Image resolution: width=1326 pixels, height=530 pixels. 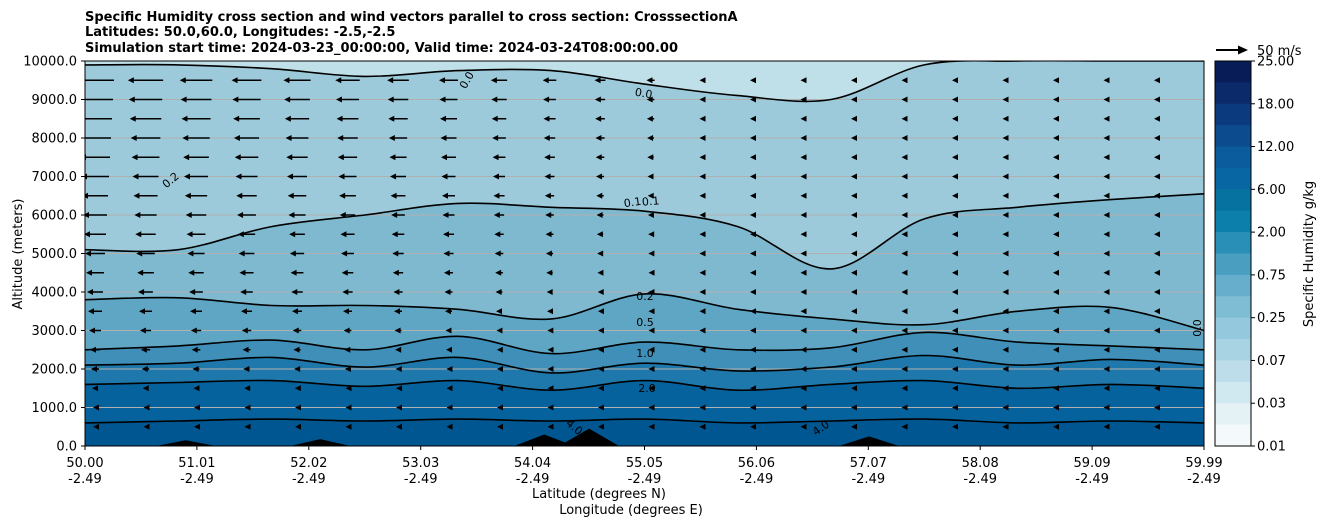 I want to click on y-tick-label: 6000.0, so click(x=55, y=216).